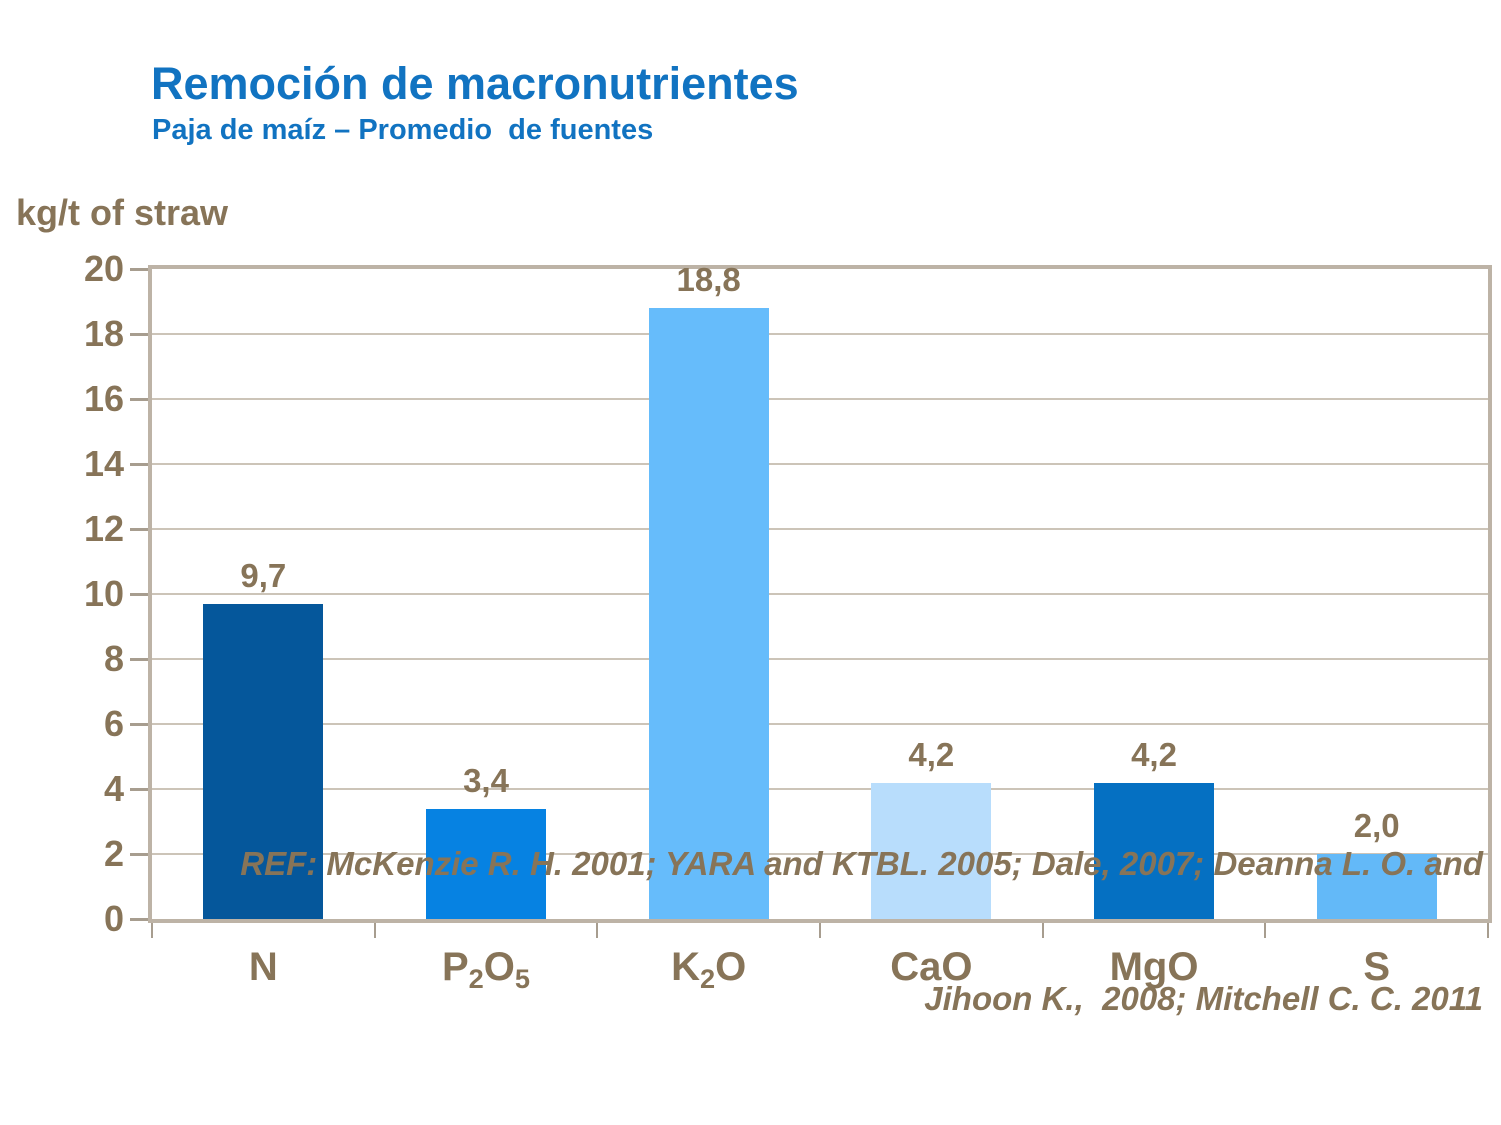 Image resolution: width=1501 pixels, height=1125 pixels. I want to click on y-tick-label: 14, so click(103, 463).